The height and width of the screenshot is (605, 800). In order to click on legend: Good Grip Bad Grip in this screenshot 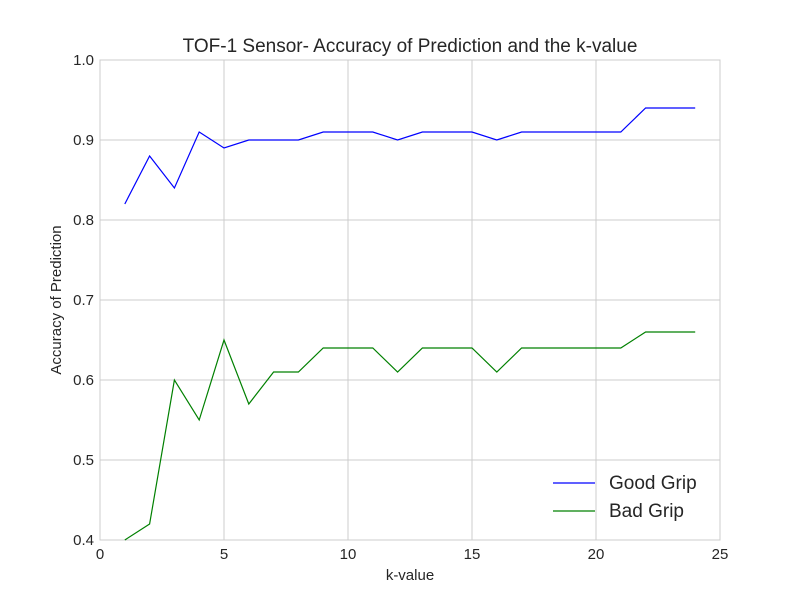, I will do `click(625, 497)`.